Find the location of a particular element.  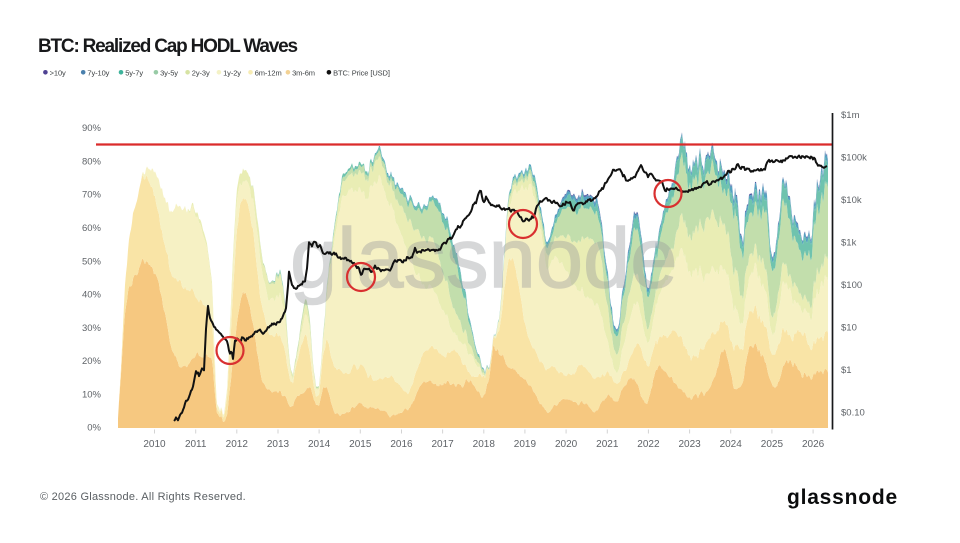

svg-text: 40% is located at coordinates (92, 295).